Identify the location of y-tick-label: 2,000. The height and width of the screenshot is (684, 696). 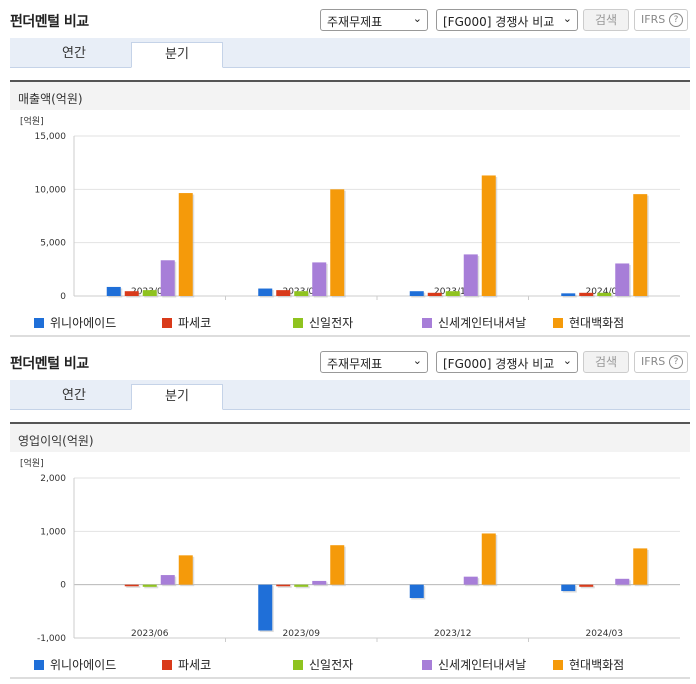
(53, 479).